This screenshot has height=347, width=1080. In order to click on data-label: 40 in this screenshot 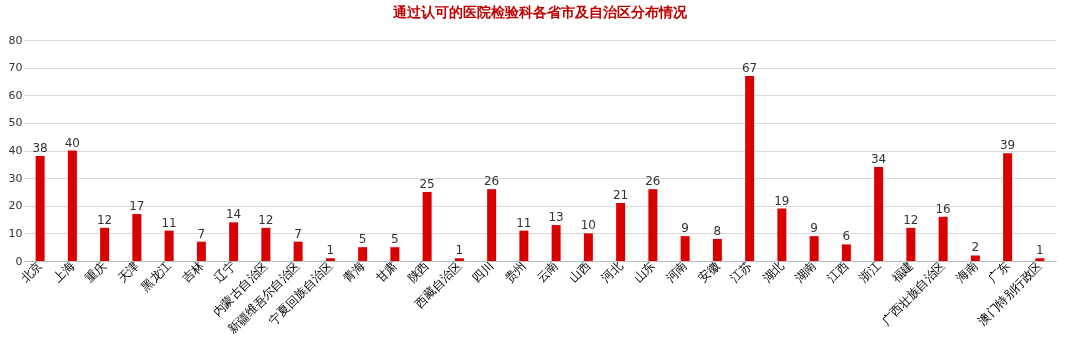, I will do `click(72, 142)`.